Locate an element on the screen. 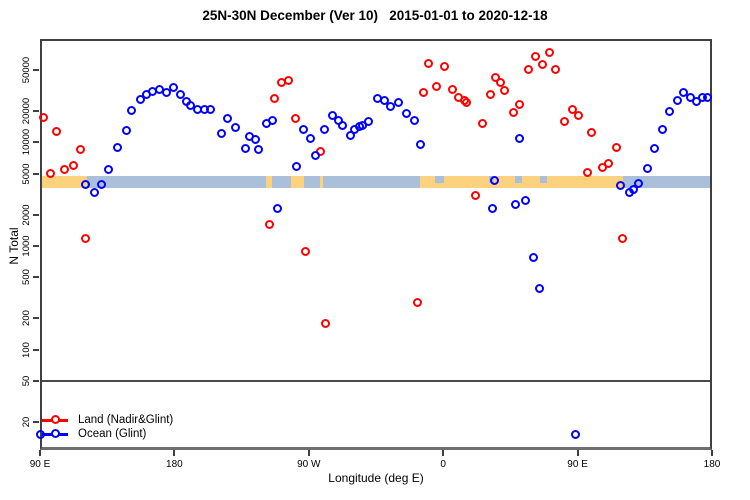 This screenshot has width=750, height=500. y-tick-label: 2000 is located at coordinates (26, 215).